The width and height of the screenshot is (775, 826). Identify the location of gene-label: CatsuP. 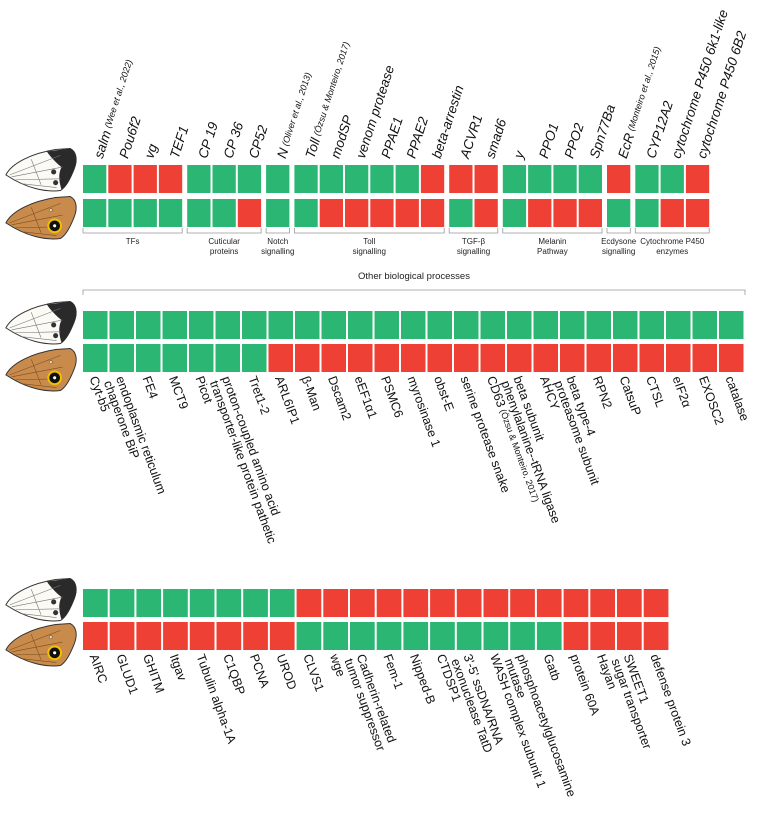
(629, 395).